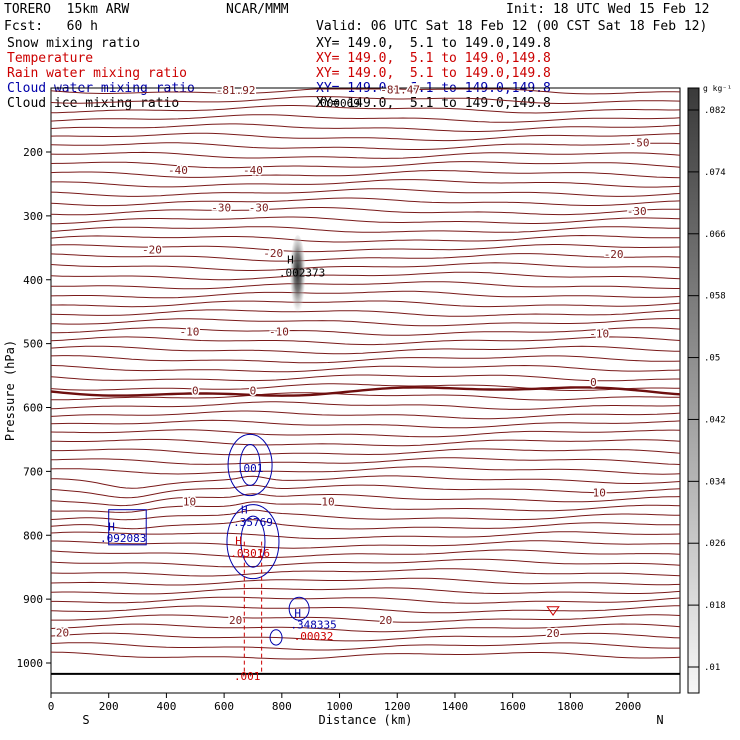  Describe the element at coordinates (400, 89) in the screenshot. I see `temperature-label: -81.47` at that location.